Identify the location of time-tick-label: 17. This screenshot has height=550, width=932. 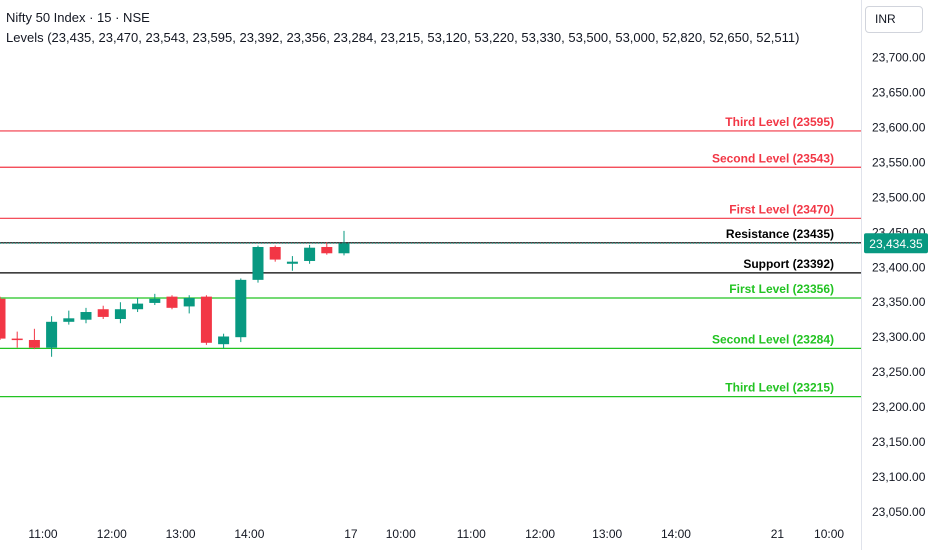
(351, 534).